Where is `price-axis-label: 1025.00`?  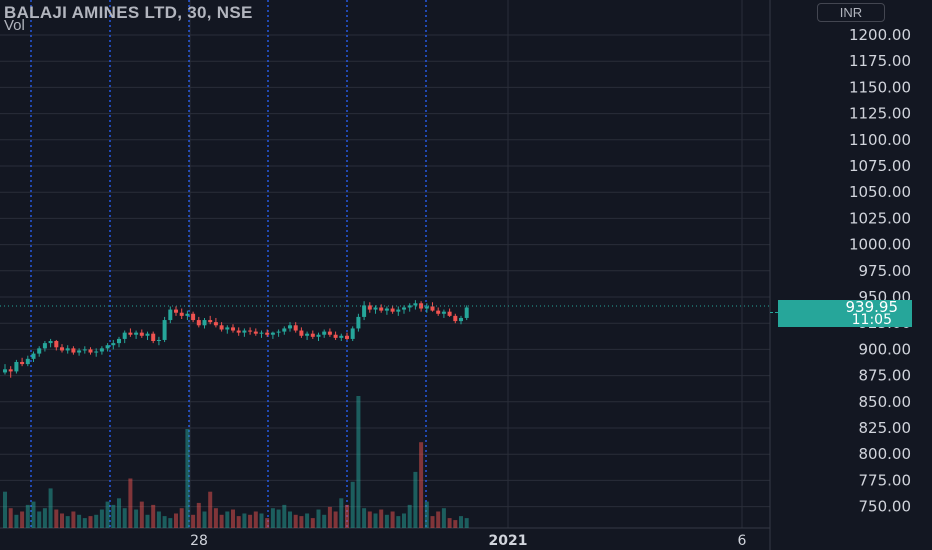
price-axis-label: 1025.00 is located at coordinates (880, 218).